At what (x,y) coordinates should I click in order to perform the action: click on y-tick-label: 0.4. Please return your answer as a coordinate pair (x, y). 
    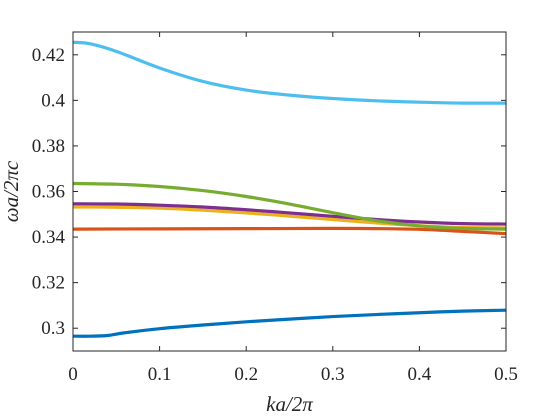
    Looking at the image, I should click on (53, 100).